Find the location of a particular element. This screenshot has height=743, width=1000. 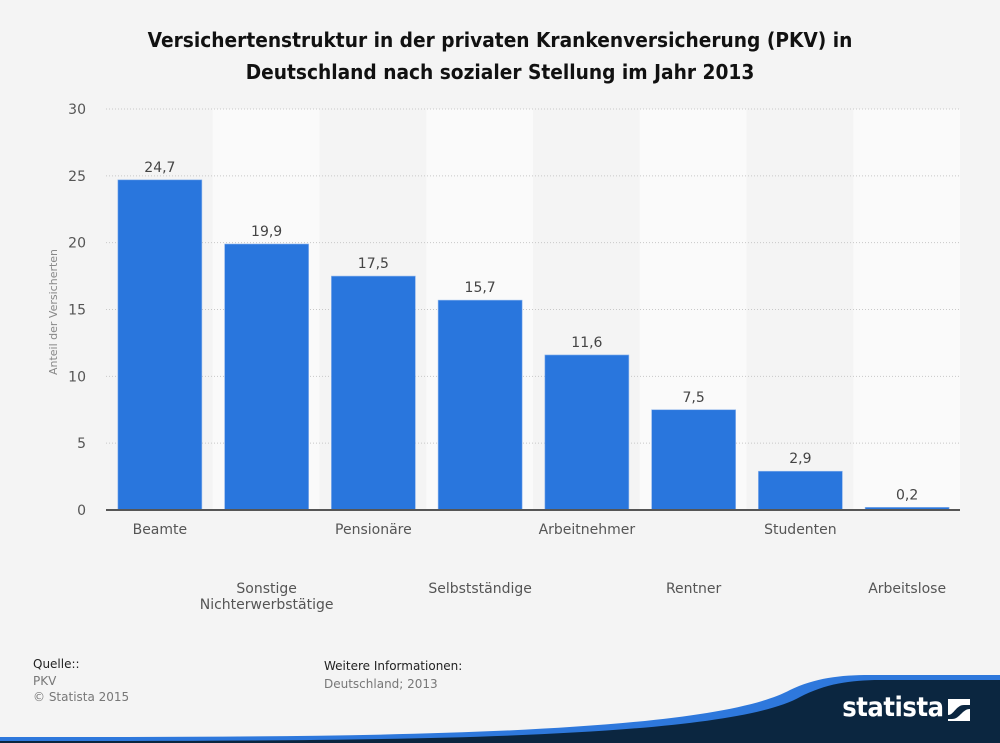

y-tick-label: 30 is located at coordinates (77, 110).